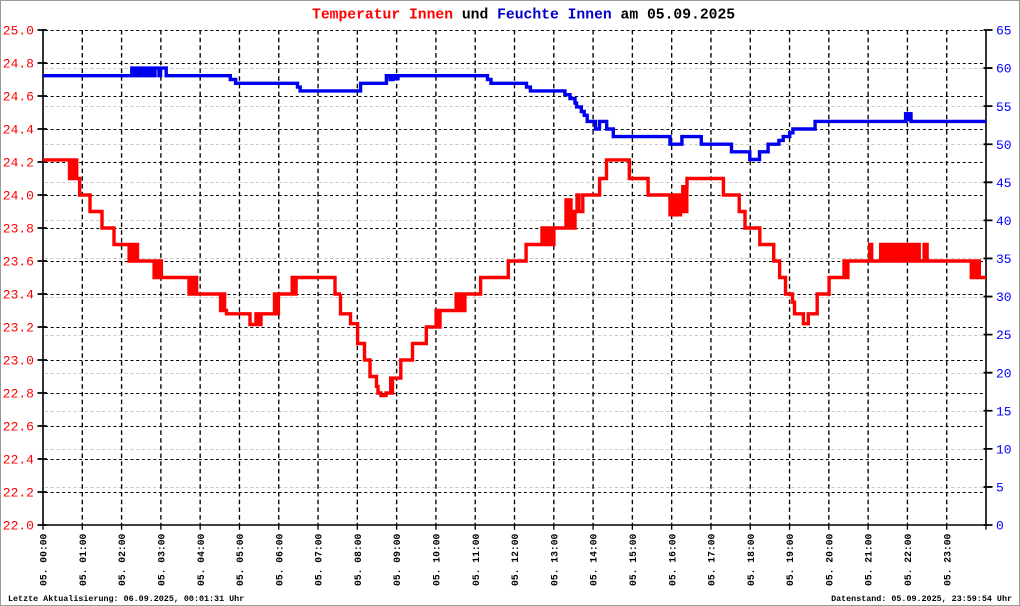  I want to click on svg-text: 05. 17:00, so click(712, 559).